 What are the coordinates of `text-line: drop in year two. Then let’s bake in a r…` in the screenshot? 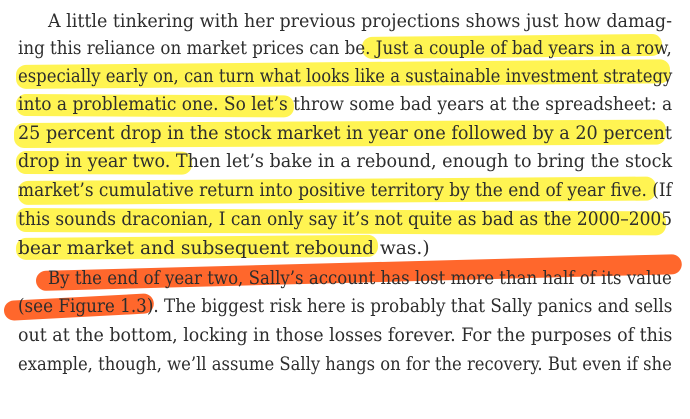 It's located at (345, 161).